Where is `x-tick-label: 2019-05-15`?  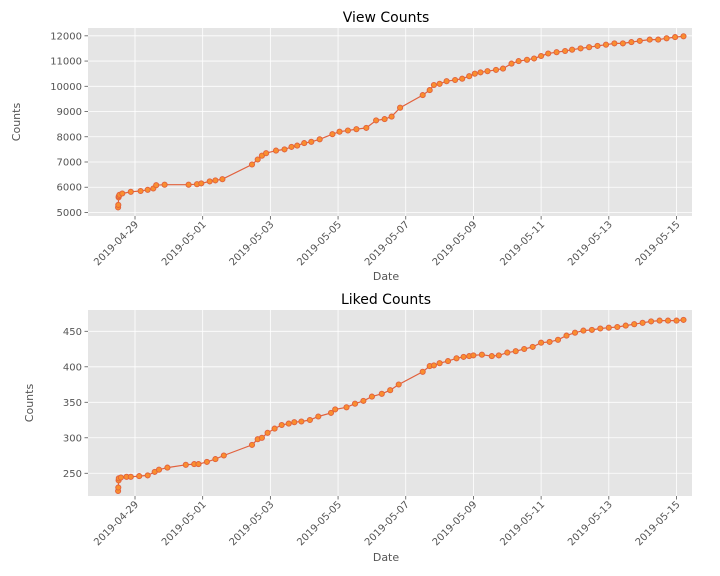 x-tick-label: 2019-05-15 is located at coordinates (658, 243).